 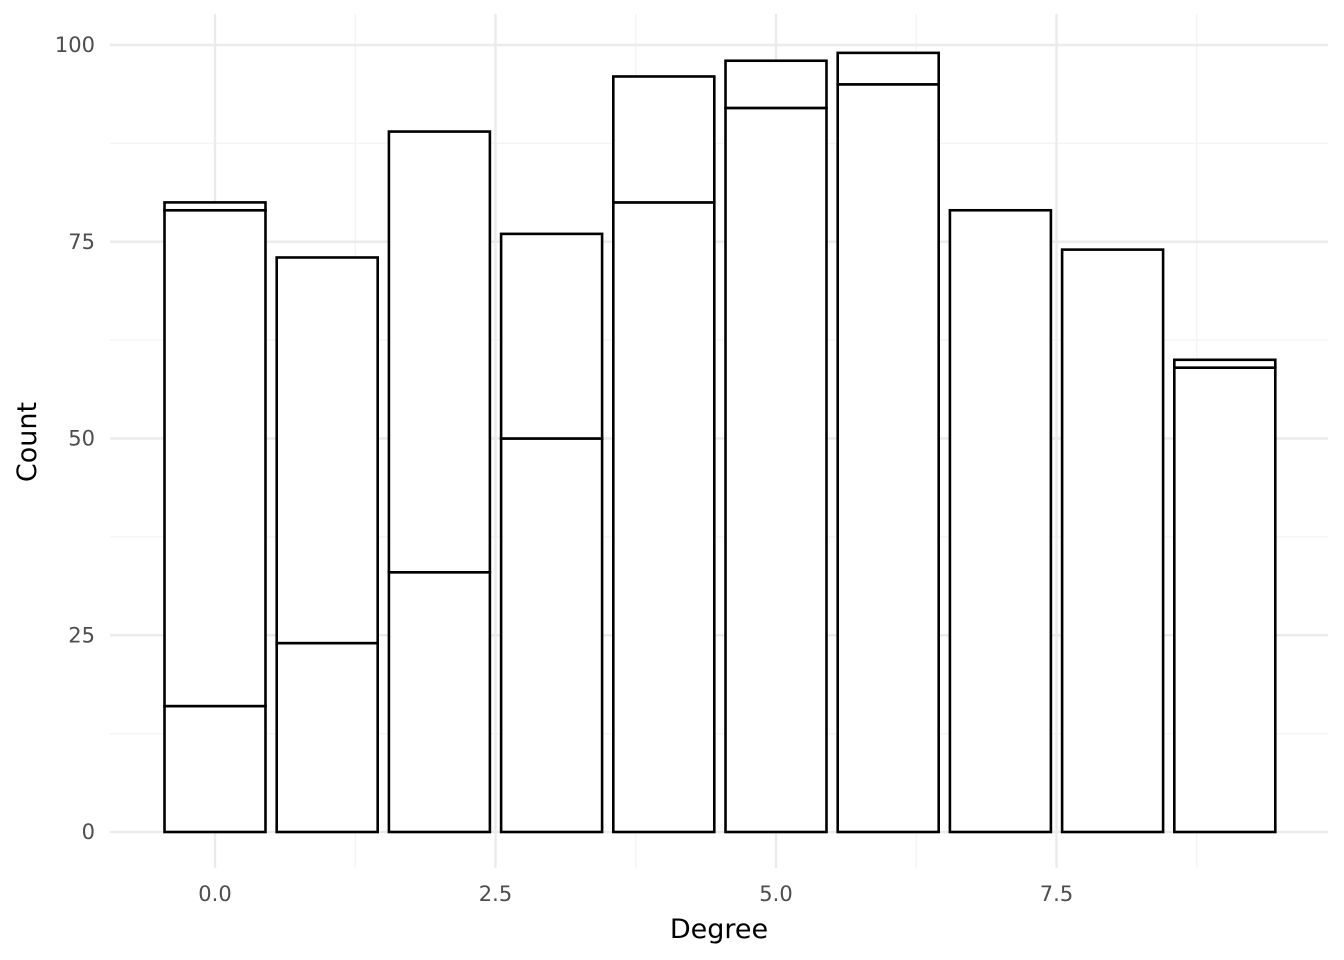 What do you see at coordinates (719, 929) in the screenshot?
I see `x-axis-title: Degree` at bounding box center [719, 929].